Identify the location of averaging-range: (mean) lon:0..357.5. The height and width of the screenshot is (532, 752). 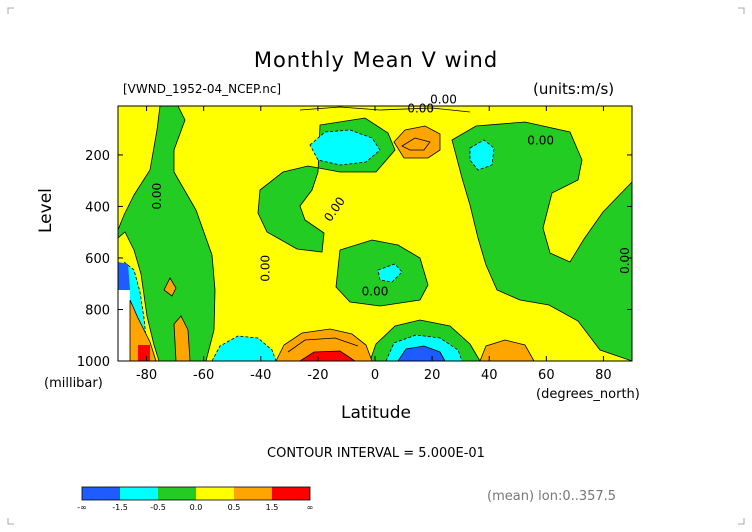
(552, 496).